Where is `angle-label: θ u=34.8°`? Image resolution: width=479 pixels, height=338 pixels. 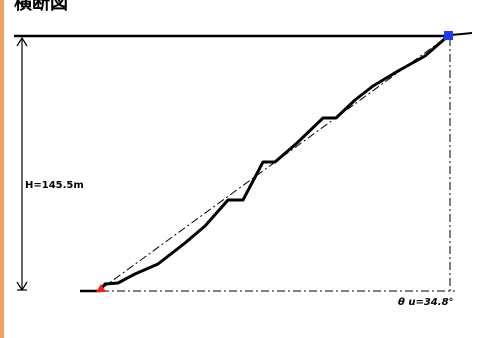
angle-label: θ u=34.8° is located at coordinates (426, 302).